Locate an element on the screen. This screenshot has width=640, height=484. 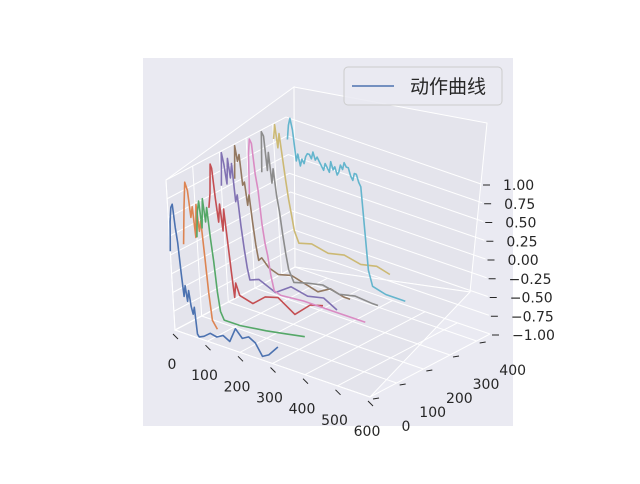
x-tick-label: 200 is located at coordinates (237, 387).